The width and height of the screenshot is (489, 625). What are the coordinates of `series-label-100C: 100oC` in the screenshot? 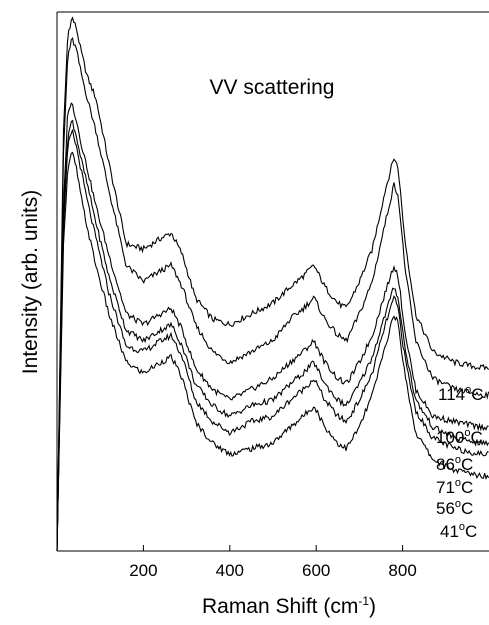 It's located at (459, 437).